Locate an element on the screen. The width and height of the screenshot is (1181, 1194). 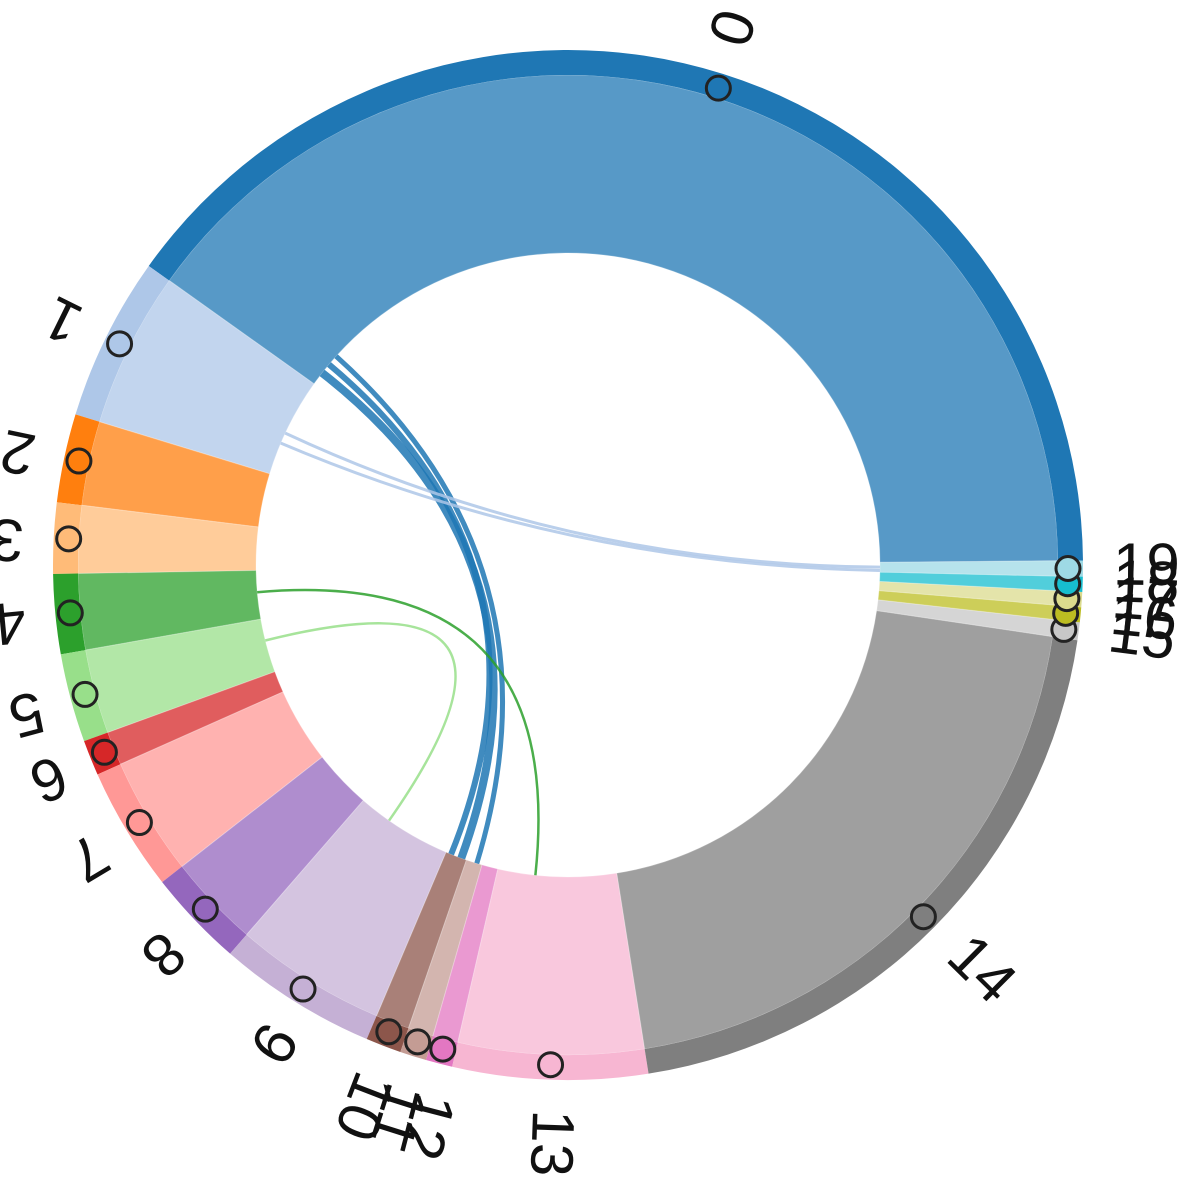
node-label: 19 is located at coordinates (1146, 564).